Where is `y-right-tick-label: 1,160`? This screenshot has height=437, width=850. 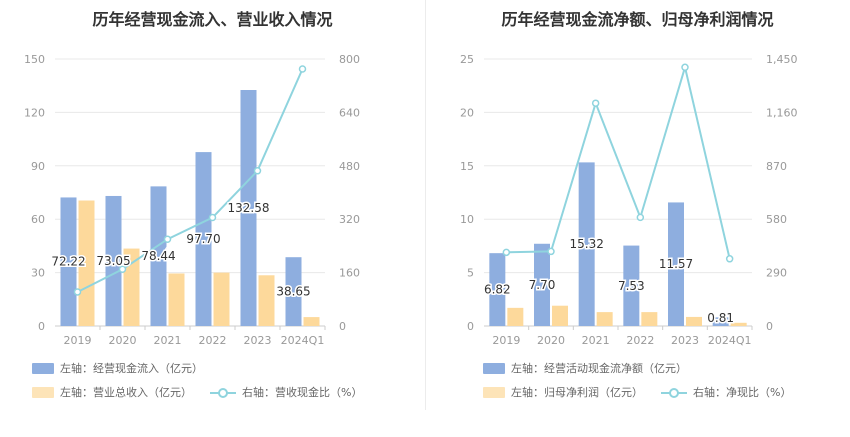
y-right-tick-label: 1,160 is located at coordinates (782, 112).